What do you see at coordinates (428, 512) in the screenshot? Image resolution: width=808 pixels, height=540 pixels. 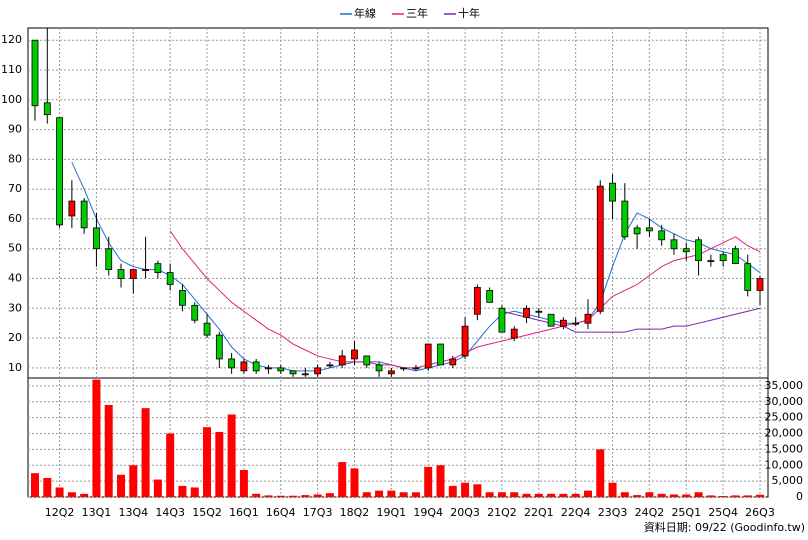 I see `x-tick-label: 19Q4` at bounding box center [428, 512].